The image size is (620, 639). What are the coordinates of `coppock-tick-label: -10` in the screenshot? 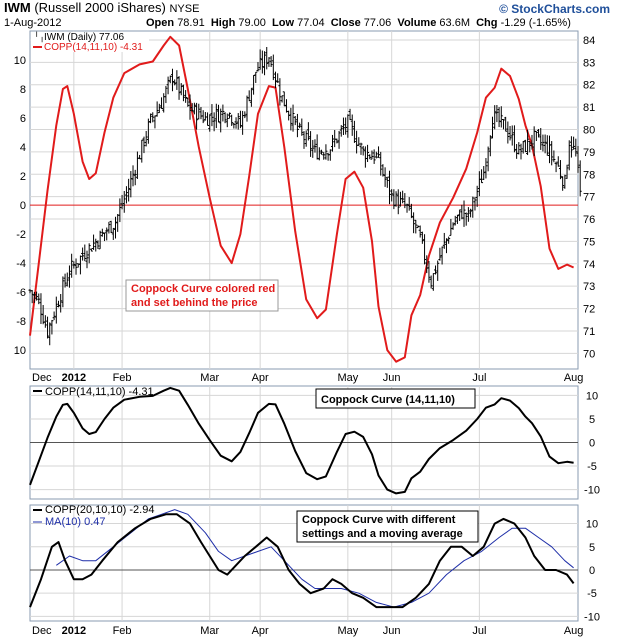 It's located at (592, 491).